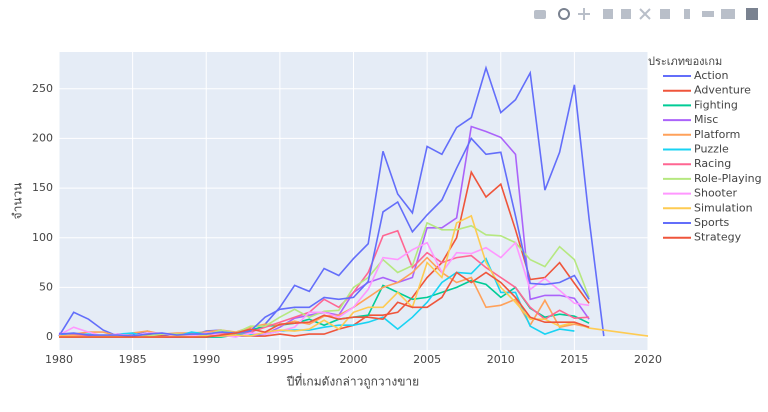 This screenshot has width=768, height=412. Describe the element at coordinates (42, 88) in the screenshot. I see `y-tick-label: 250` at that location.